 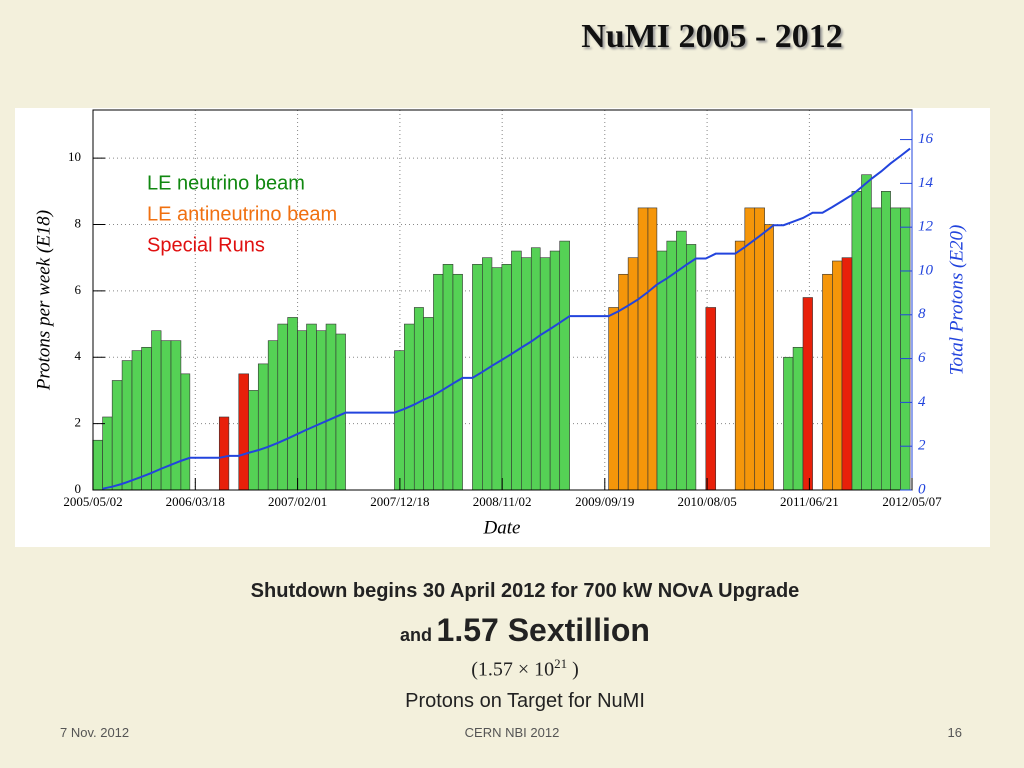 I want to click on y2-axis-label: Total Protons (E20), so click(x=956, y=300).